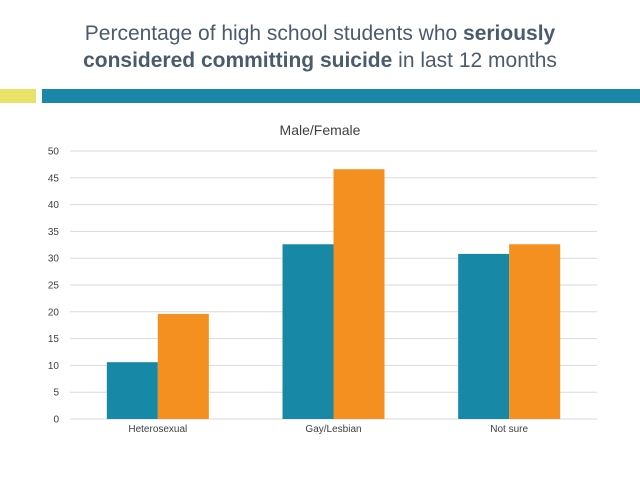  What do you see at coordinates (308, 331) in the screenshot?
I see `bar-male-gay-lesbian` at bounding box center [308, 331].